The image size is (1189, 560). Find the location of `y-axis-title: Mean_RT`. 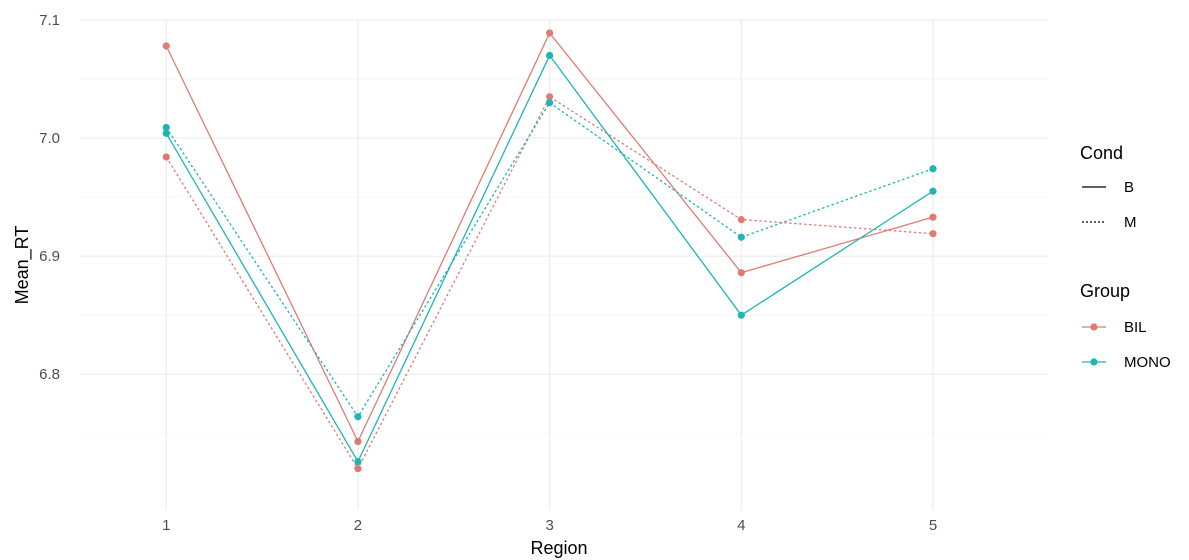

y-axis-title: Mean_RT is located at coordinates (22, 265).